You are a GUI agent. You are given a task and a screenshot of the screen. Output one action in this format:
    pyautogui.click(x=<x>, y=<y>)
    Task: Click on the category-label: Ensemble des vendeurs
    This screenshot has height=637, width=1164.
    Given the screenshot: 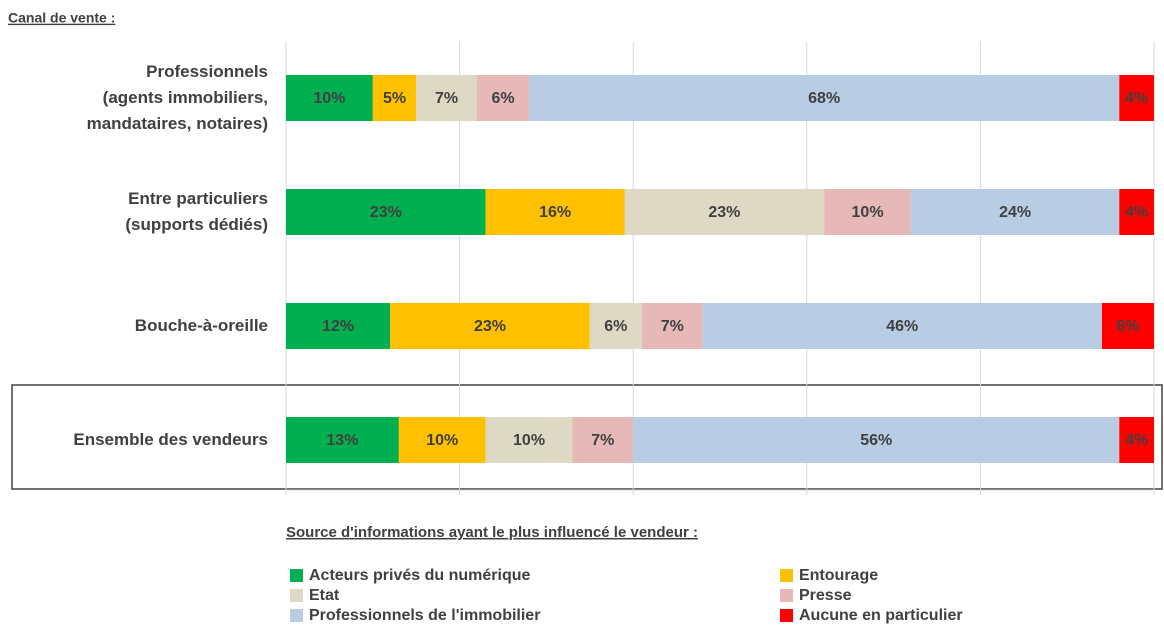 What is the action you would take?
    pyautogui.click(x=170, y=439)
    